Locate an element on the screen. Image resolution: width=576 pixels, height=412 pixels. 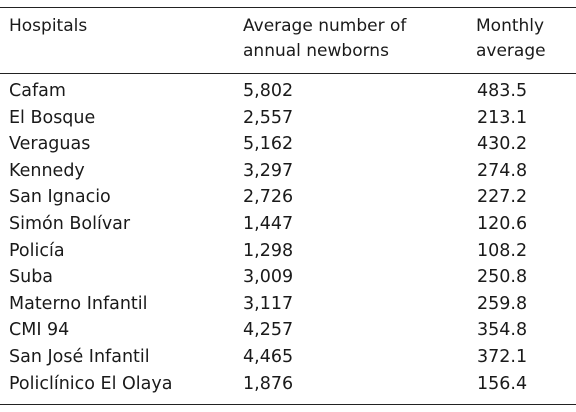
cell-hospital-name: Veraguas is located at coordinates (50, 144).